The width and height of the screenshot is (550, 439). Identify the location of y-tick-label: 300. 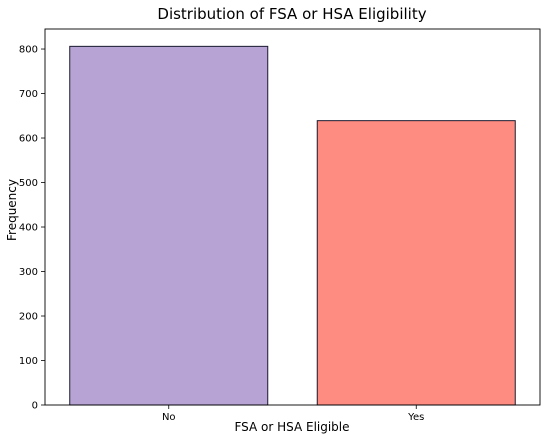
(28, 272).